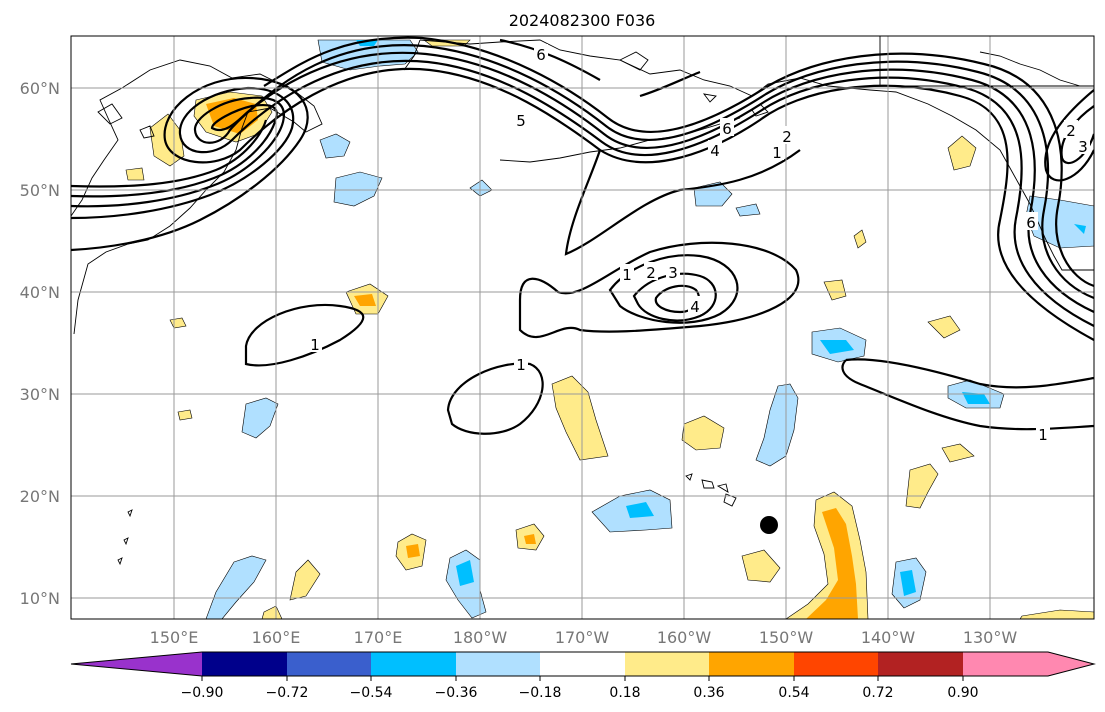 The image size is (1105, 712). What do you see at coordinates (962, 693) in the screenshot?
I see `colorbar-label: 0.90` at bounding box center [962, 693].